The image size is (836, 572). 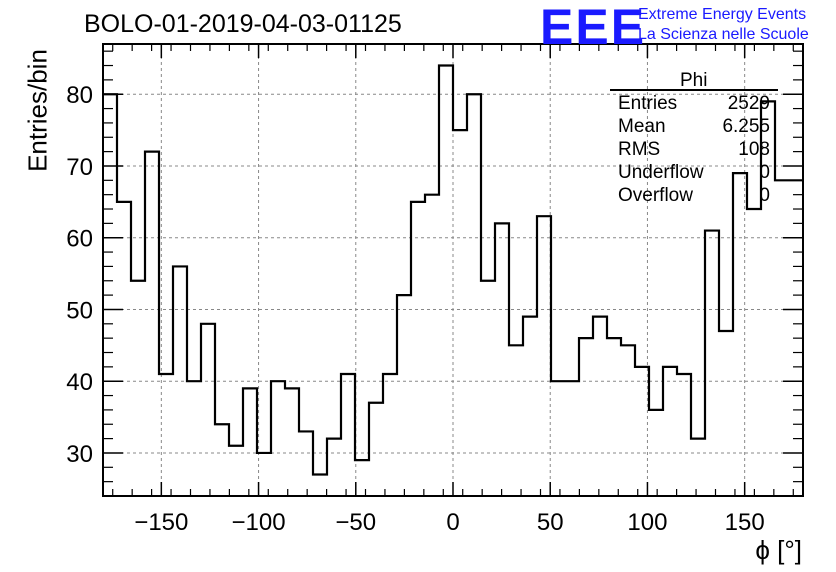 What do you see at coordinates (79, 454) in the screenshot?
I see `y-tick-label: 30` at bounding box center [79, 454].